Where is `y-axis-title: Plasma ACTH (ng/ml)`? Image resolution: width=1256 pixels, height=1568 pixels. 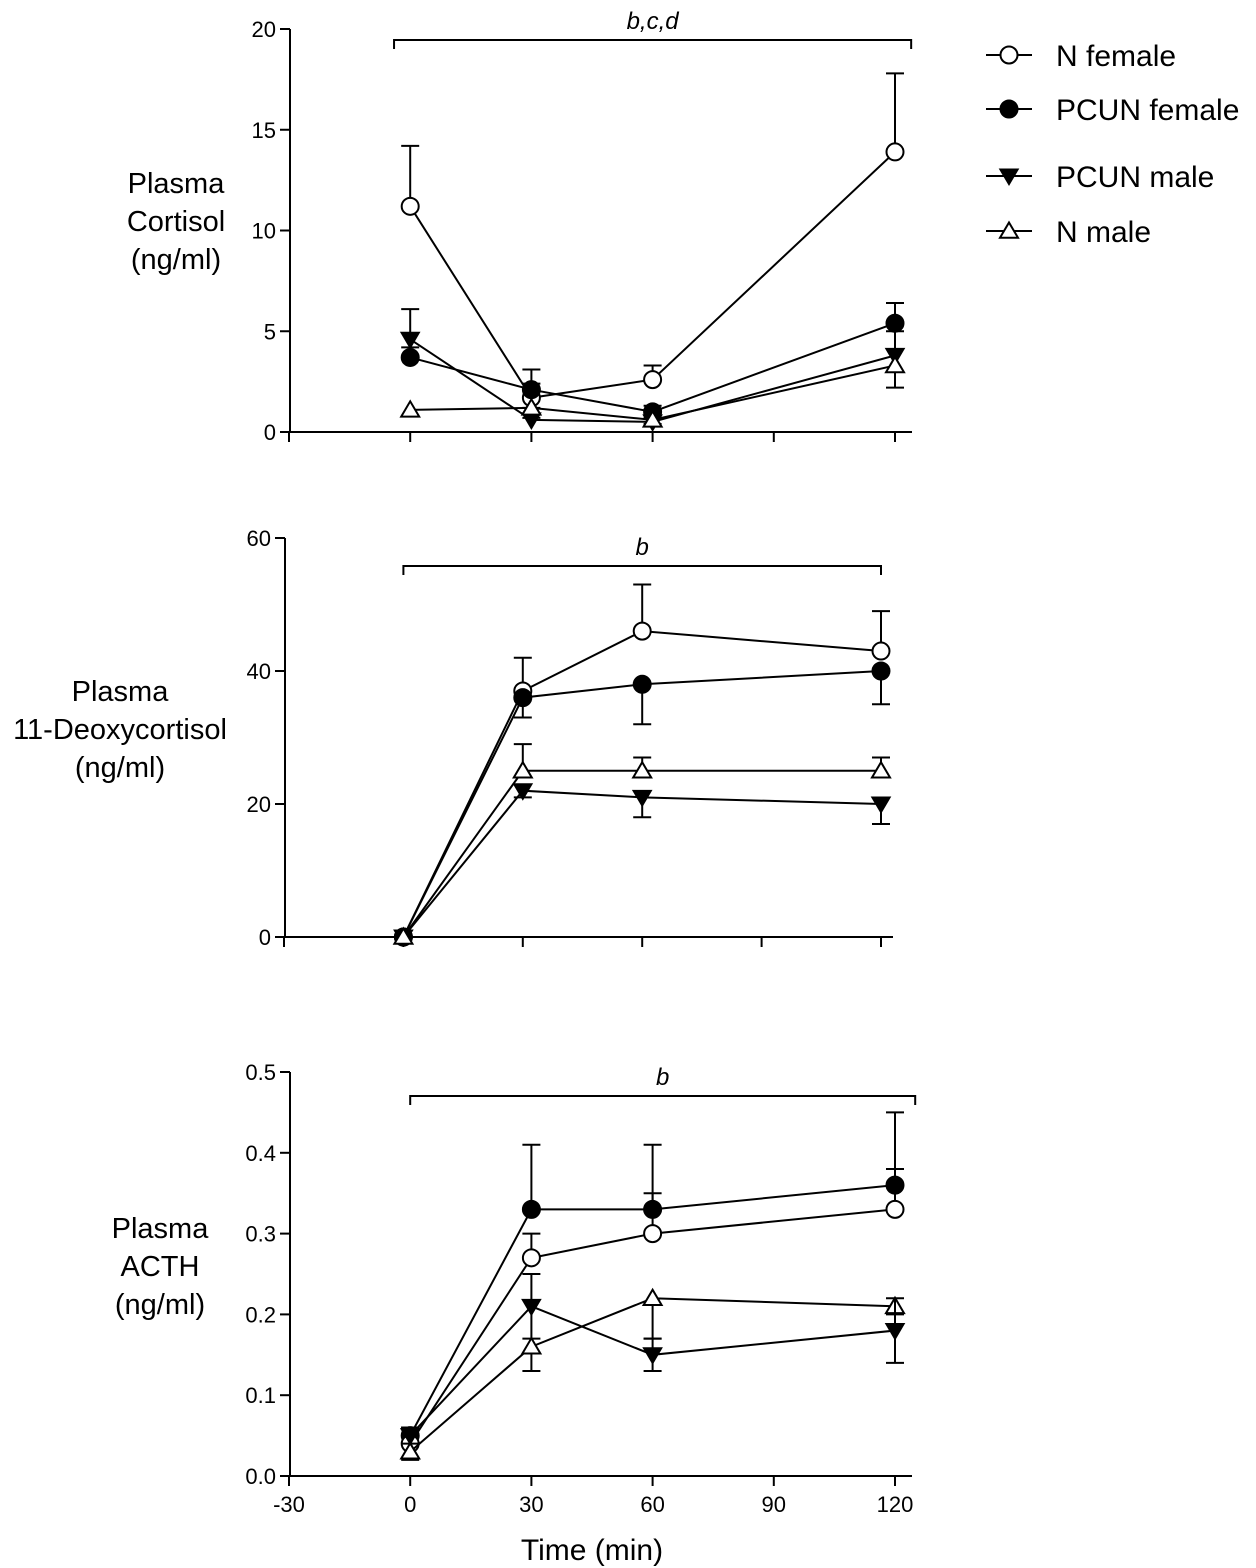 y-axis-title: Plasma ACTH (ng/ml) is located at coordinates (161, 1267).